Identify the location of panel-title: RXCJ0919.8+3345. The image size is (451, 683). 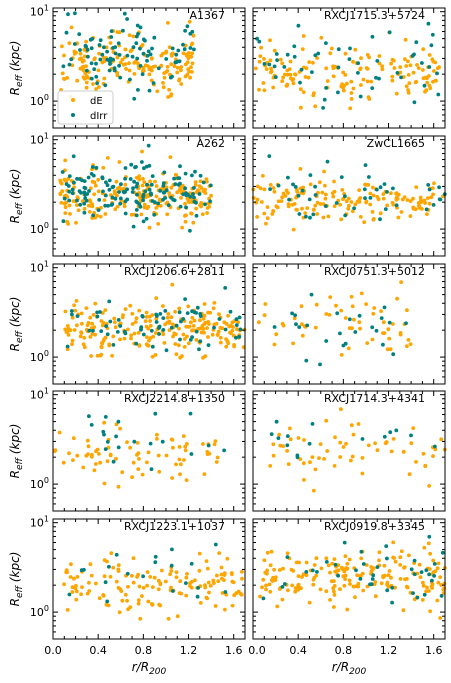
(374, 526).